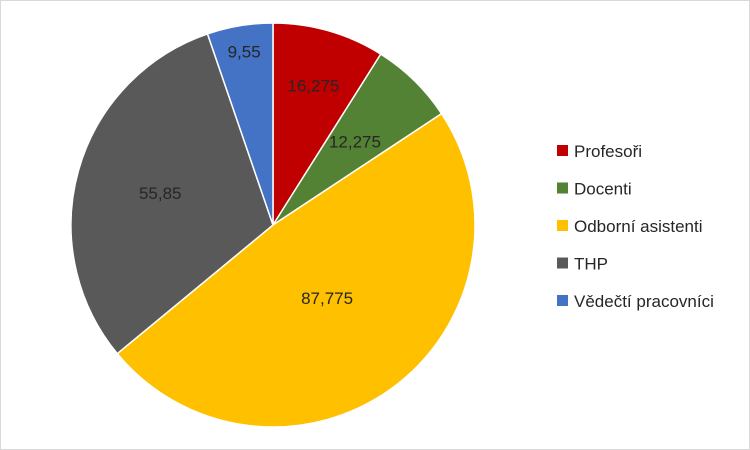  I want to click on legend-swatch-thp, so click(562, 263).